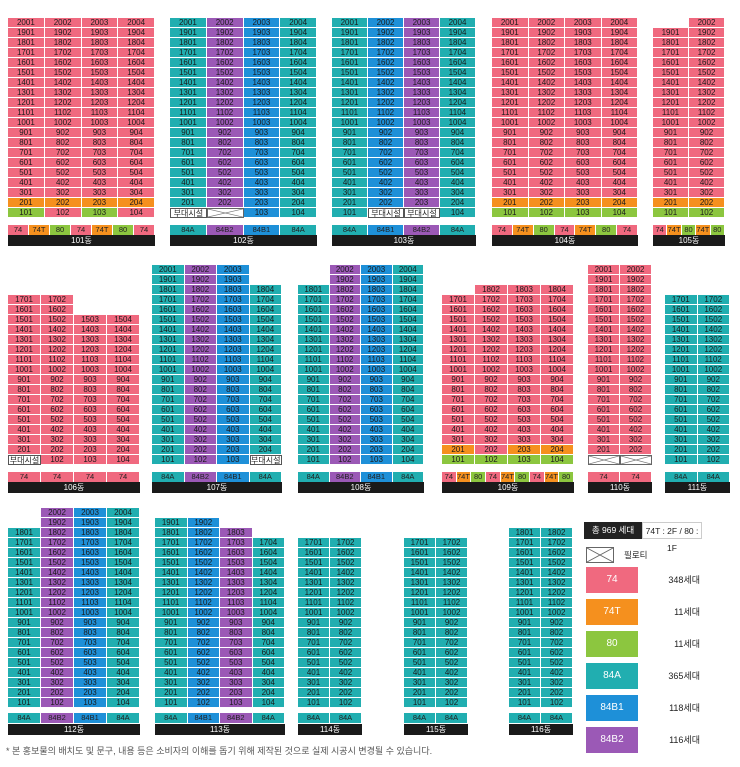  I want to click on legend-swatch: 84A, so click(612, 676).